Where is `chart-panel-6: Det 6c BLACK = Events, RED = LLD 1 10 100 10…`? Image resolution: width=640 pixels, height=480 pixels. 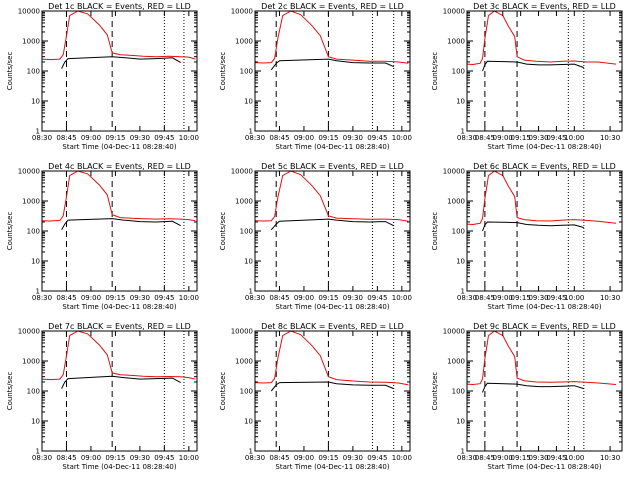 chart-panel-6: Det 6c BLACK = Events, RED = LLD 1 10 100 10… is located at coordinates (527, 236).